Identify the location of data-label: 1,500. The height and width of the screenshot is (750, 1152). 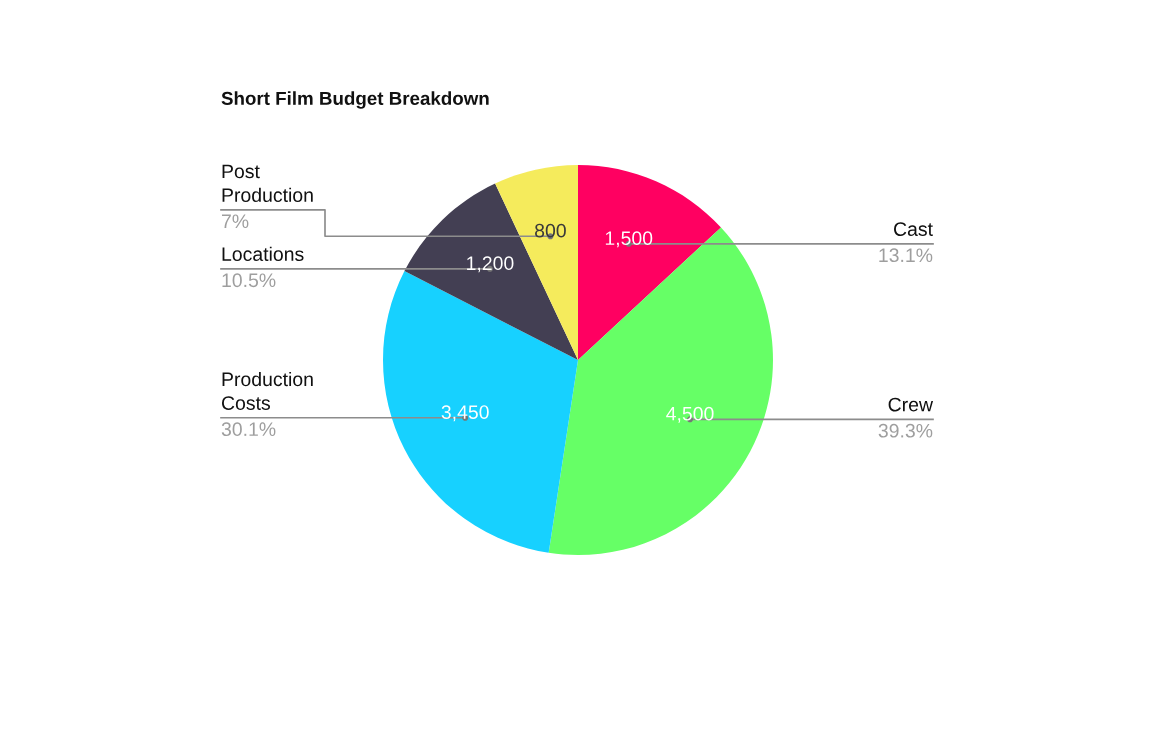
(629, 239).